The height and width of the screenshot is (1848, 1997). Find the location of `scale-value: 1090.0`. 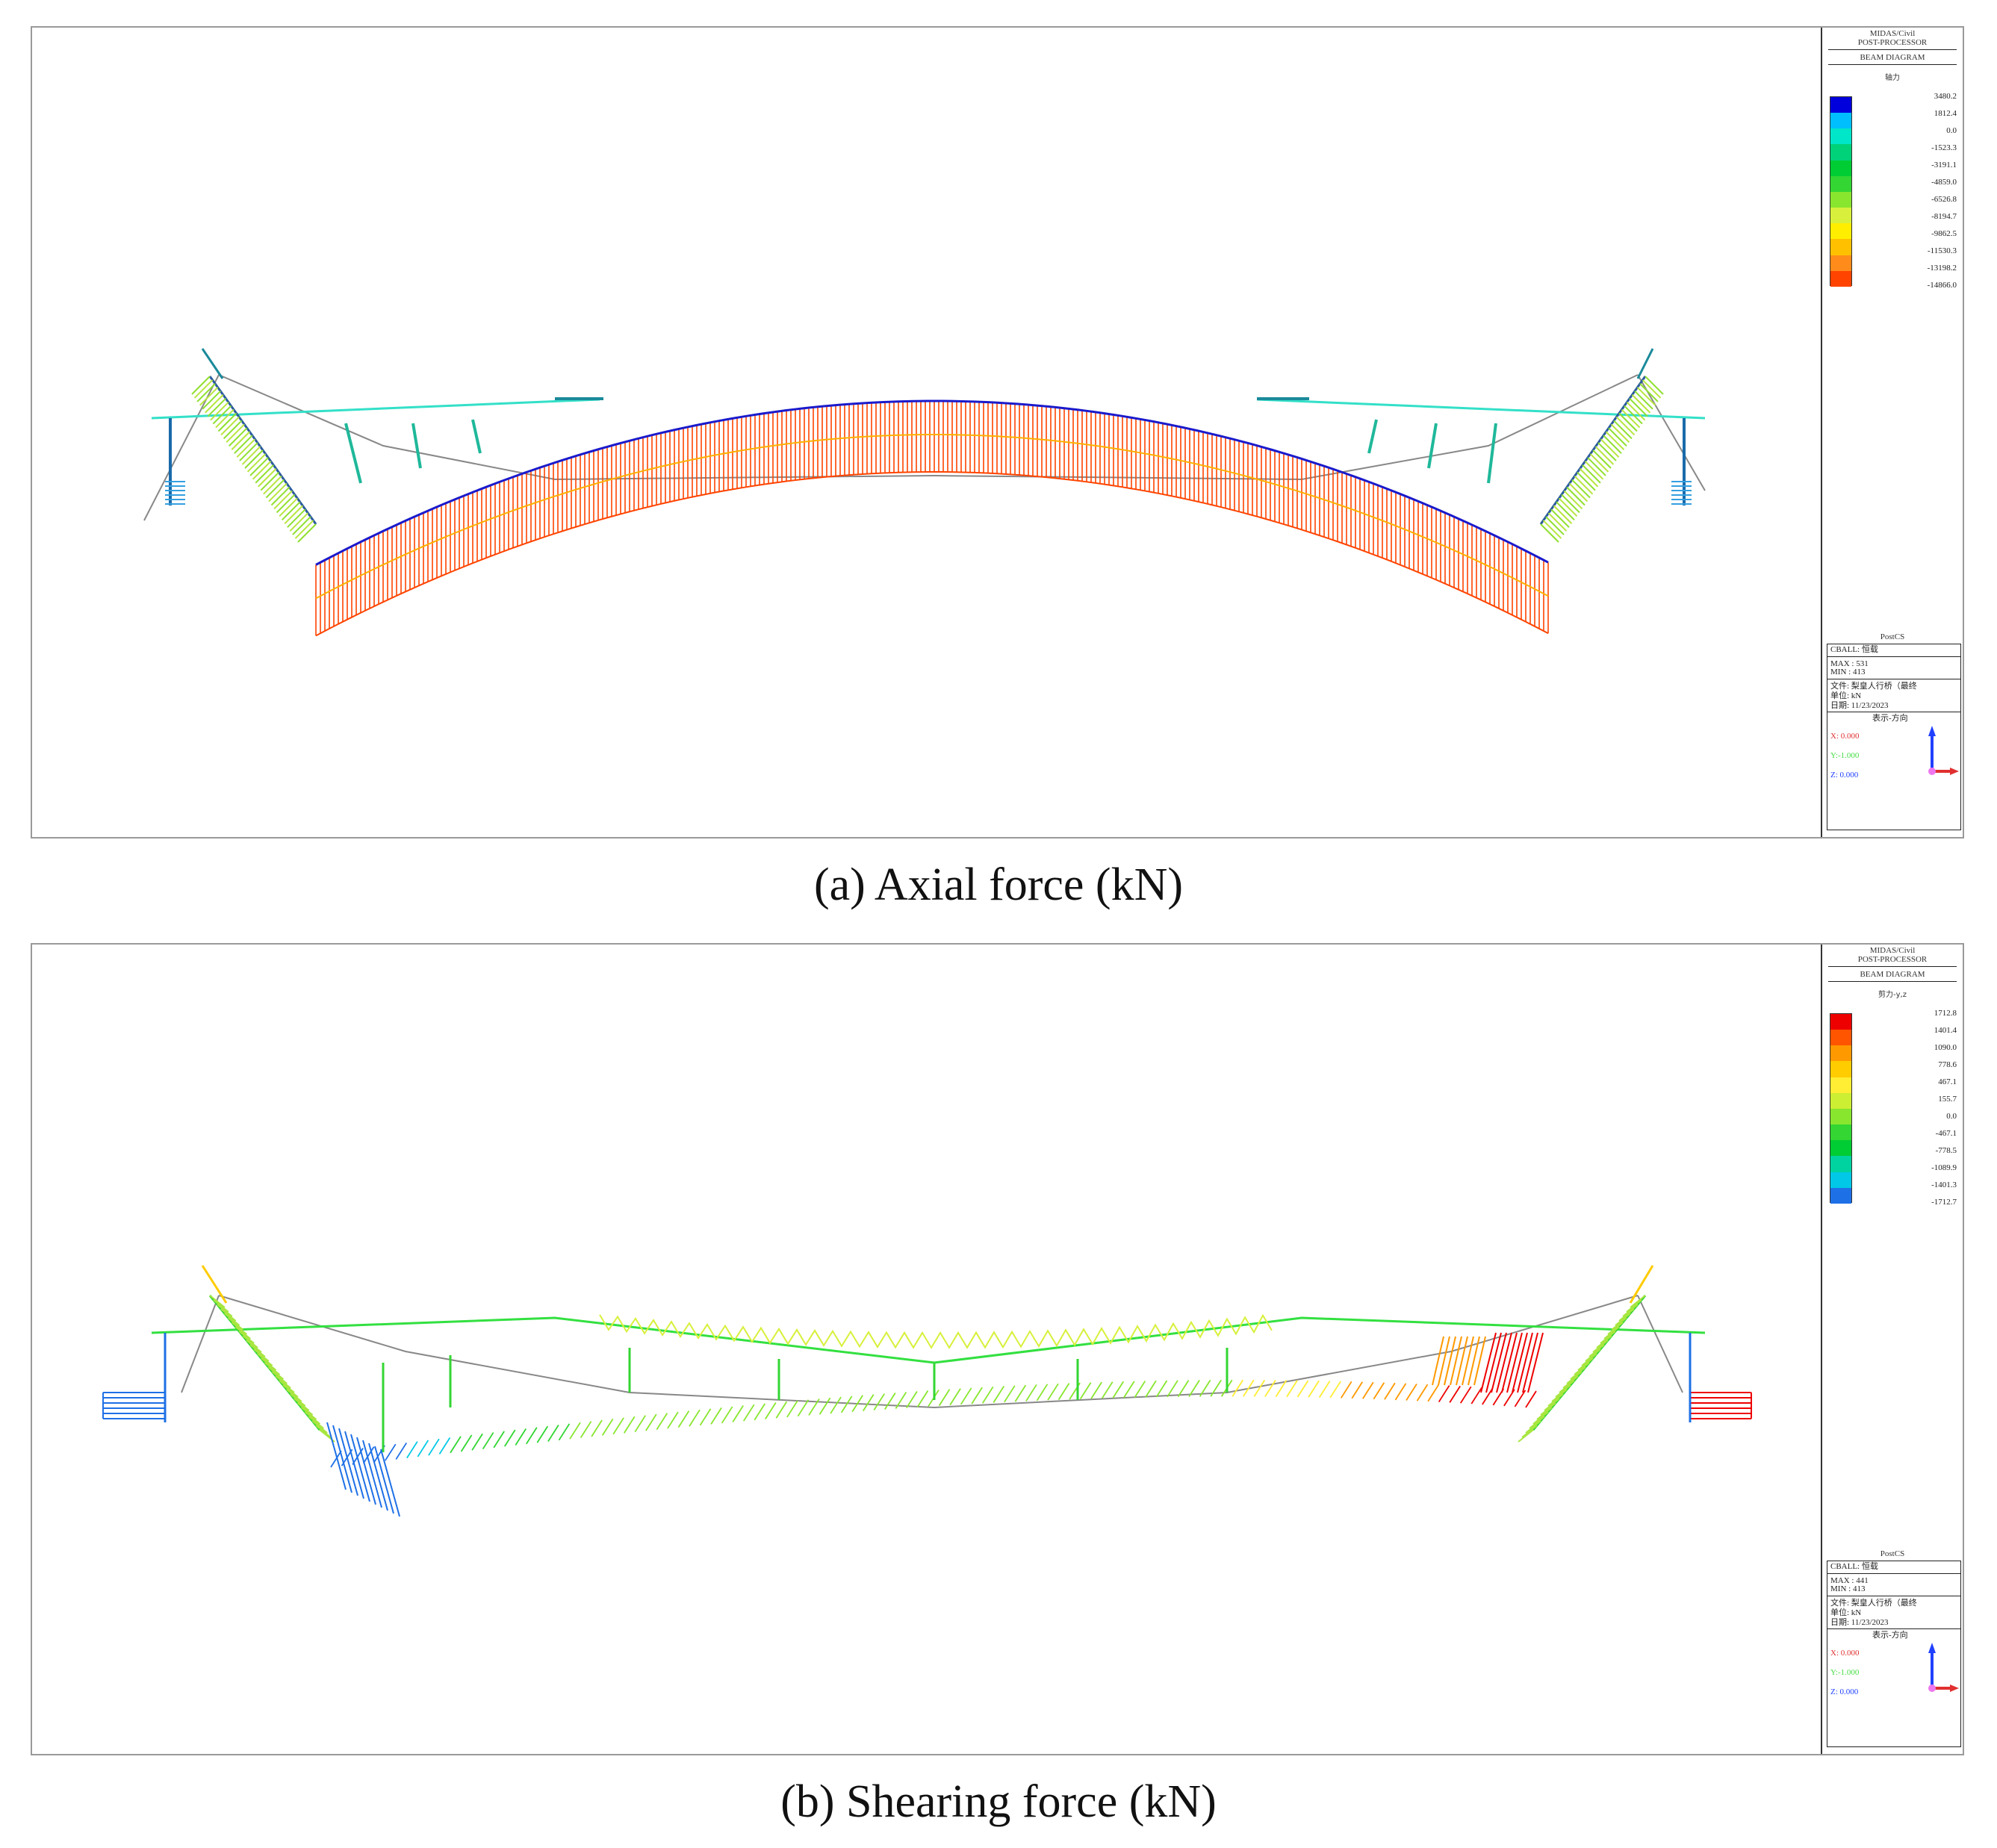

scale-value: 1090.0 is located at coordinates (1945, 1047).